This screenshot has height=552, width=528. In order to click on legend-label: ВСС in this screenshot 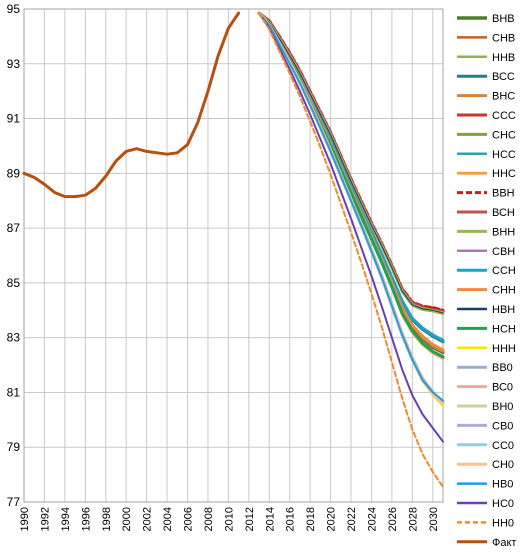, I will do `click(503, 77)`.